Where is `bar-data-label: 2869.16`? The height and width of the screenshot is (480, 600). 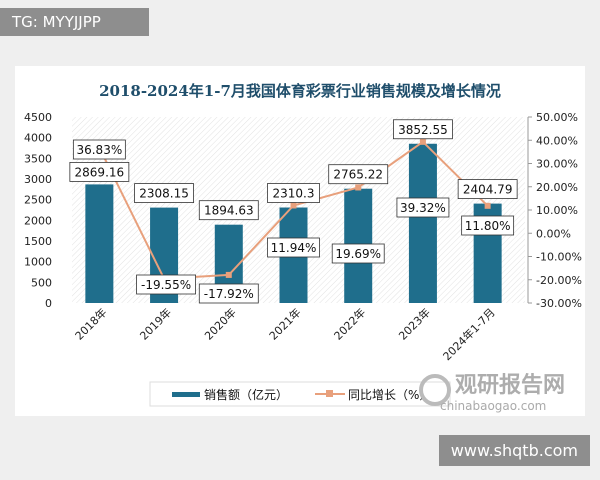 bar-data-label: 2869.16 is located at coordinates (100, 172).